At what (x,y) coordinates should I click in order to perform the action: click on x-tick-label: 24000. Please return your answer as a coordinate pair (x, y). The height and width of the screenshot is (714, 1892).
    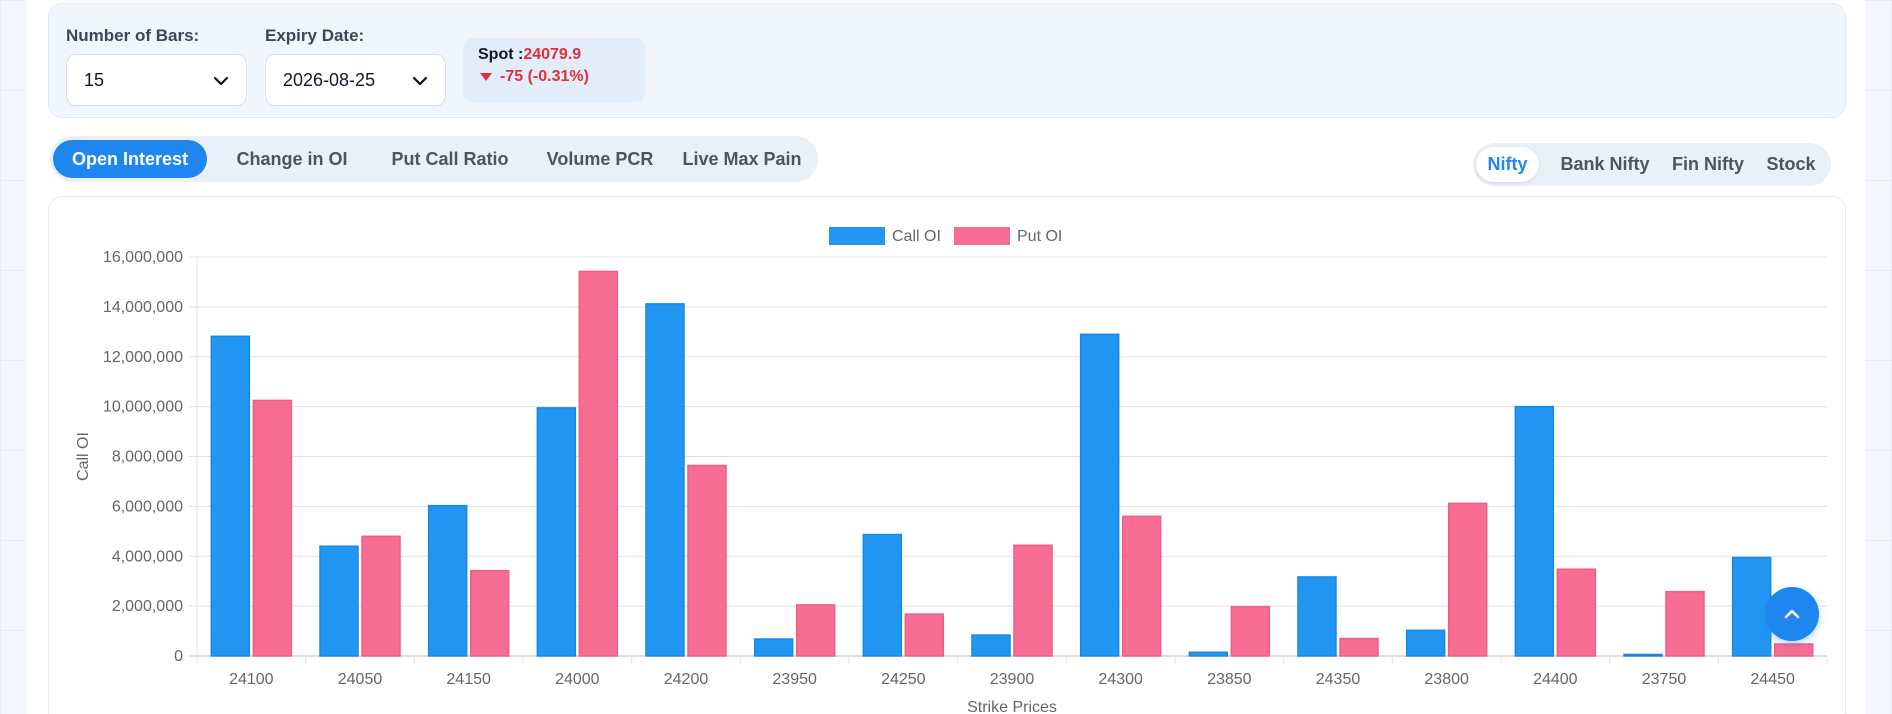
    Looking at the image, I should click on (577, 679).